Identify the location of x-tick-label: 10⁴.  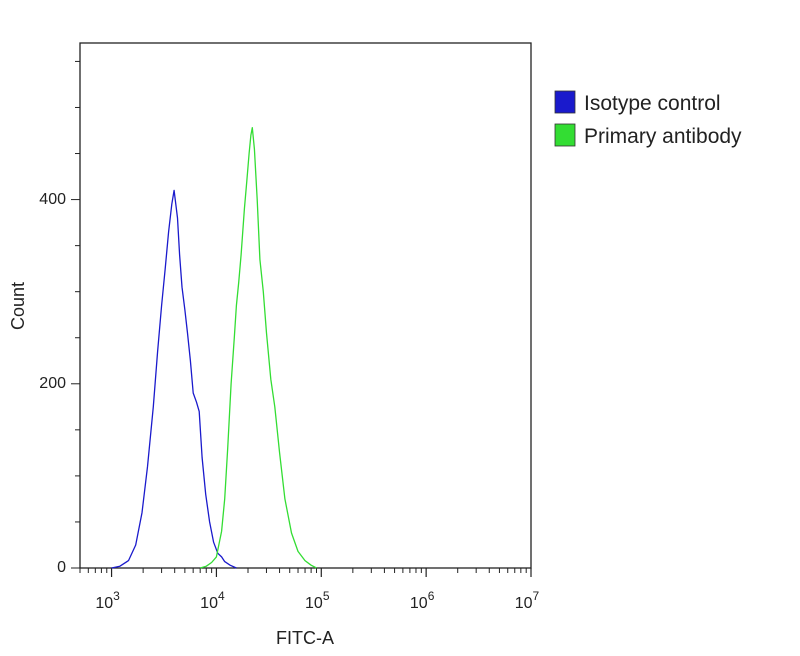
(212, 600).